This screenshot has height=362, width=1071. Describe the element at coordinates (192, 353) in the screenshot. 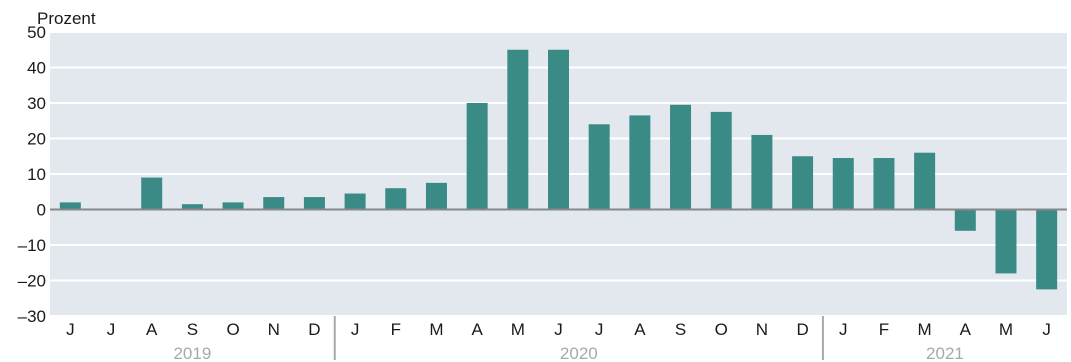

I see `year-label: 2019` at that location.